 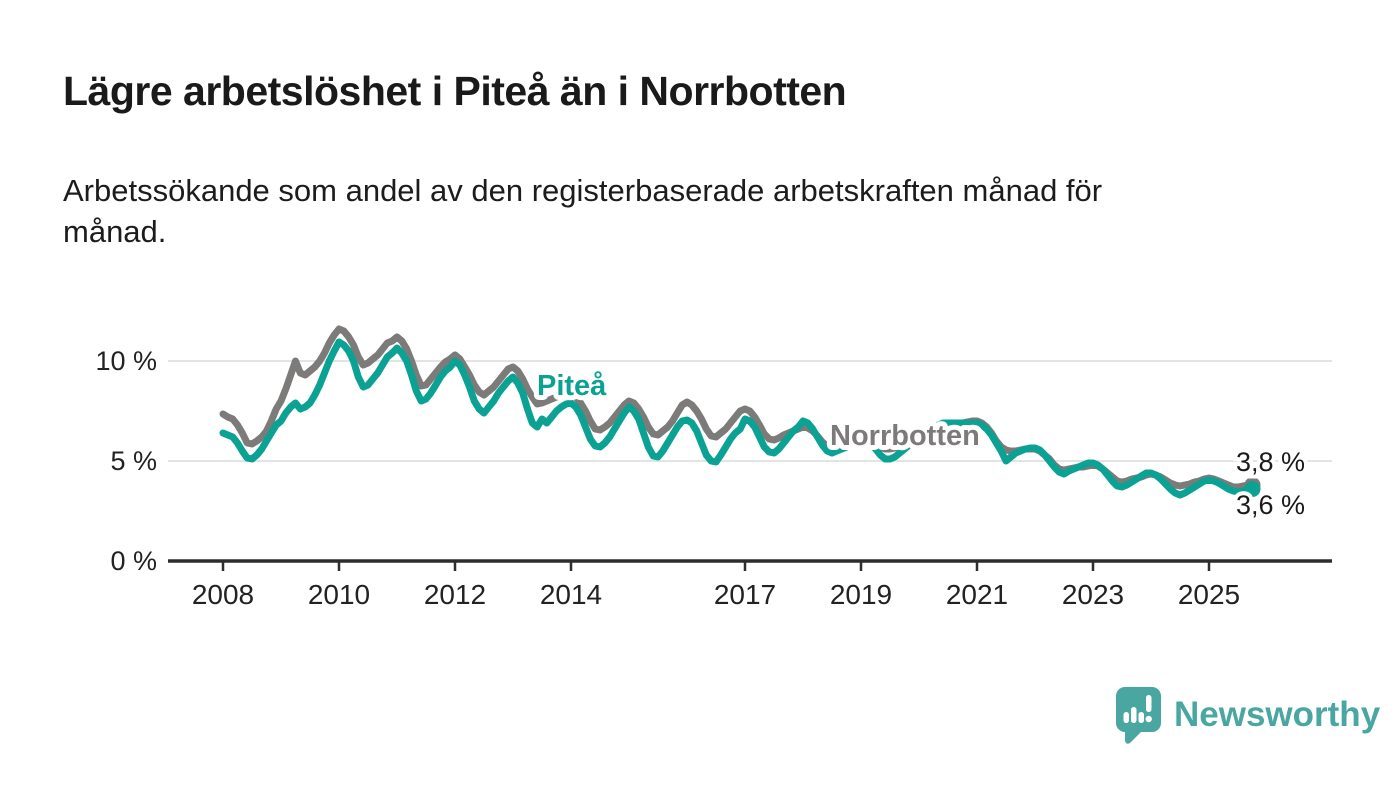 What do you see at coordinates (1277, 714) in the screenshot?
I see `newsworthy-wordmark: Newsworthy` at bounding box center [1277, 714].